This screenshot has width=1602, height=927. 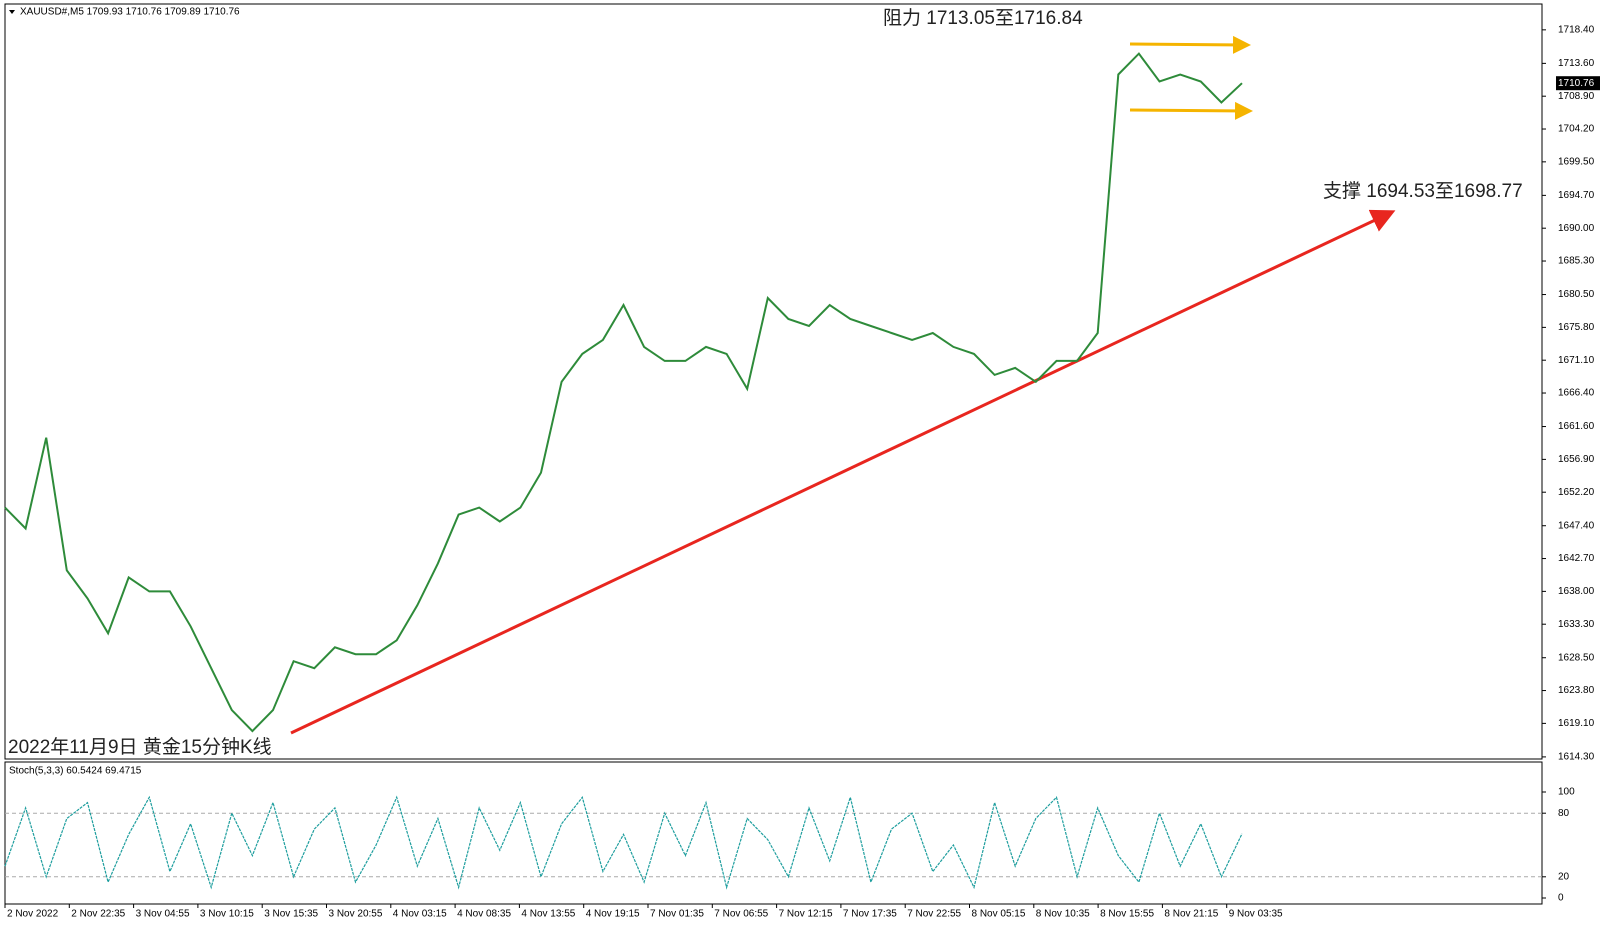 I want to click on y-tick-label: 1614.30, so click(x=1576, y=757).